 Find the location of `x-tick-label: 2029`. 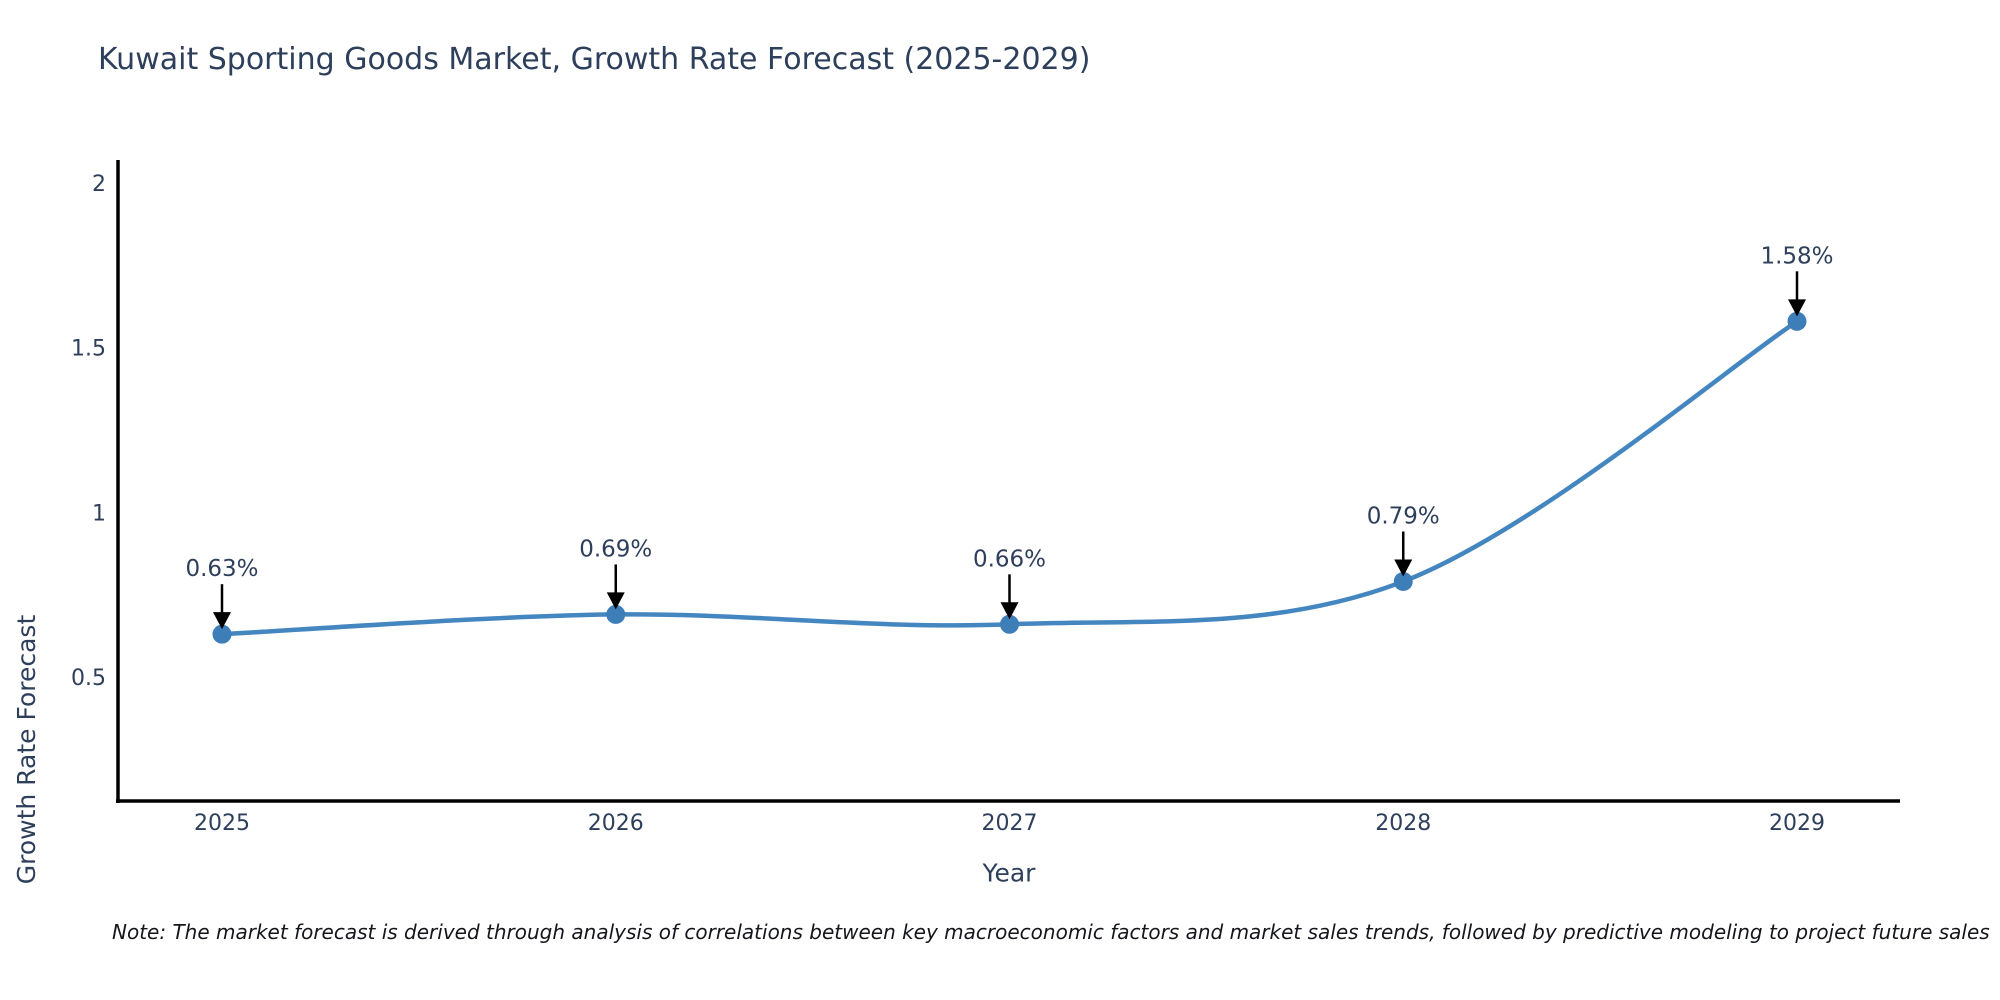

x-tick-label: 2029 is located at coordinates (1797, 823).